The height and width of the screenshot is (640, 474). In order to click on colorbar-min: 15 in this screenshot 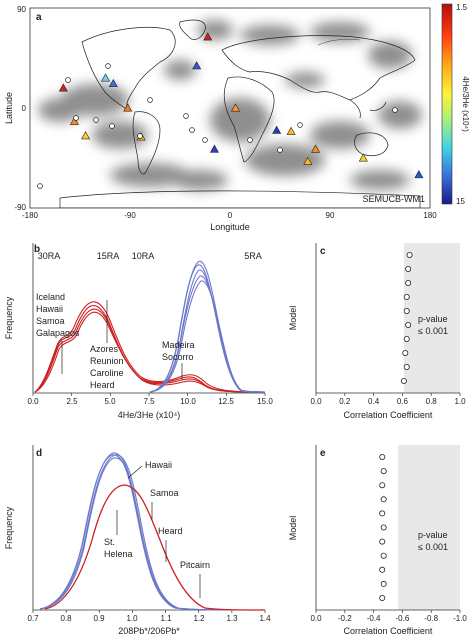, I will do `click(460, 201)`.